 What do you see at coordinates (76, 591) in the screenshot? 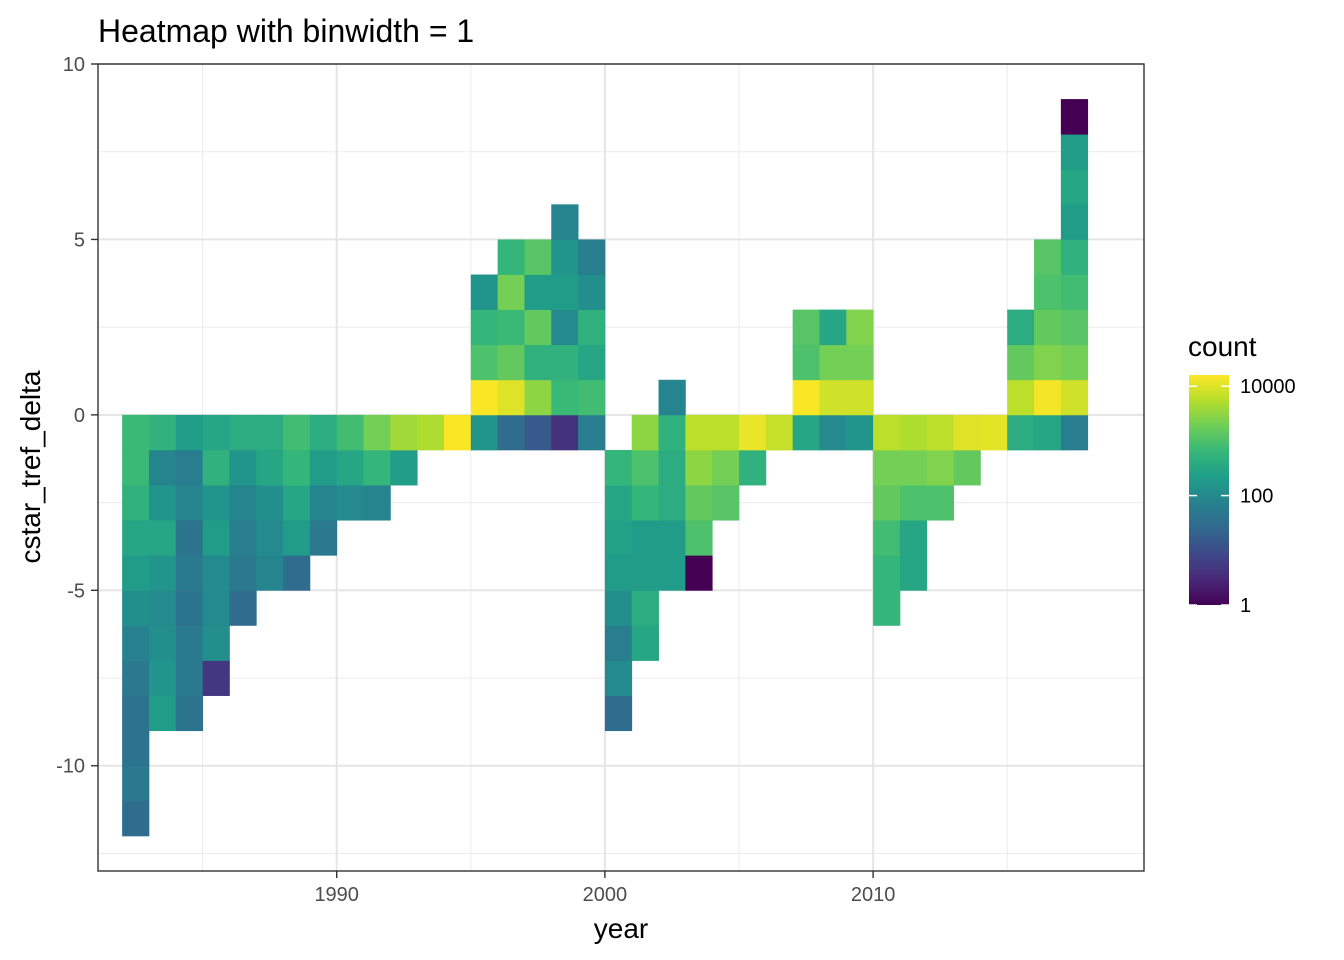
I see `y-tick-label: -5` at bounding box center [76, 591].